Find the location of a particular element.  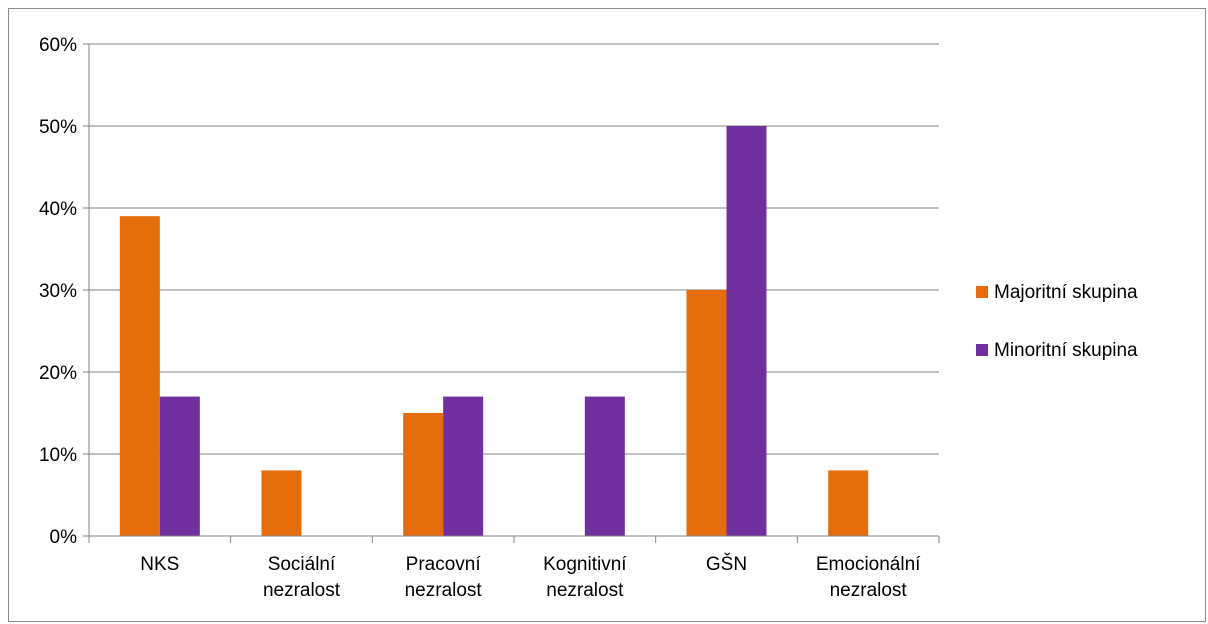

x-tick-label-line: NKS is located at coordinates (159, 564).